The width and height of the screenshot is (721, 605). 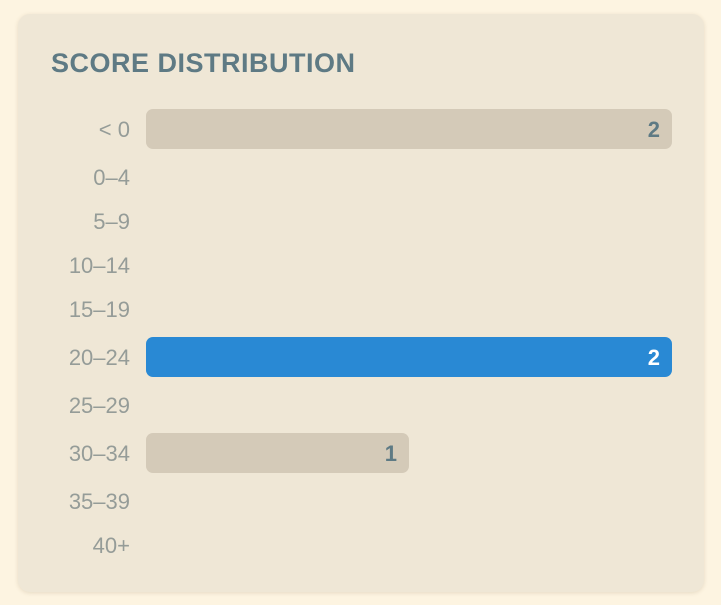 I want to click on chart-title: SCORE DISTRIBUTION, so click(x=203, y=63).